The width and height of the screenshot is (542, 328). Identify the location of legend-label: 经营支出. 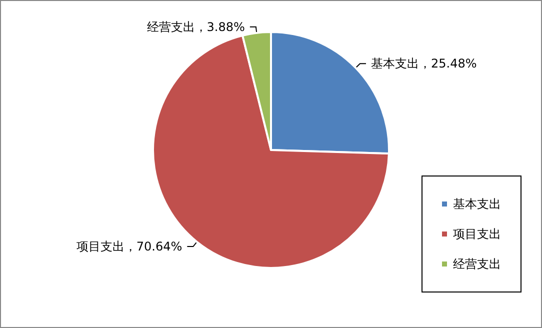
(477, 264).